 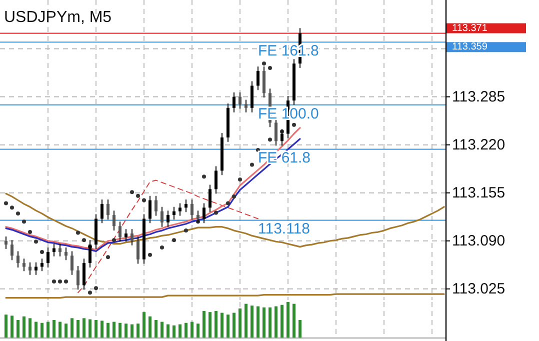 What do you see at coordinates (168, 237) in the screenshot?
I see `line-series` at bounding box center [168, 237].